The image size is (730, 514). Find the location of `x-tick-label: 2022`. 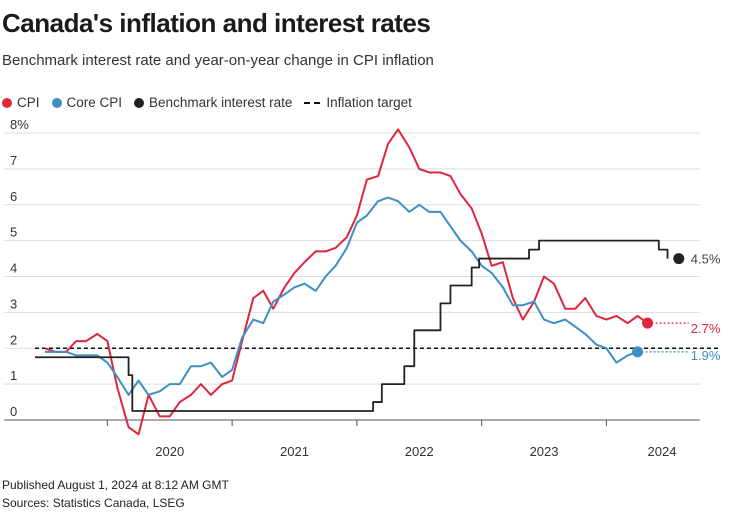

x-tick-label: 2022 is located at coordinates (419, 451).